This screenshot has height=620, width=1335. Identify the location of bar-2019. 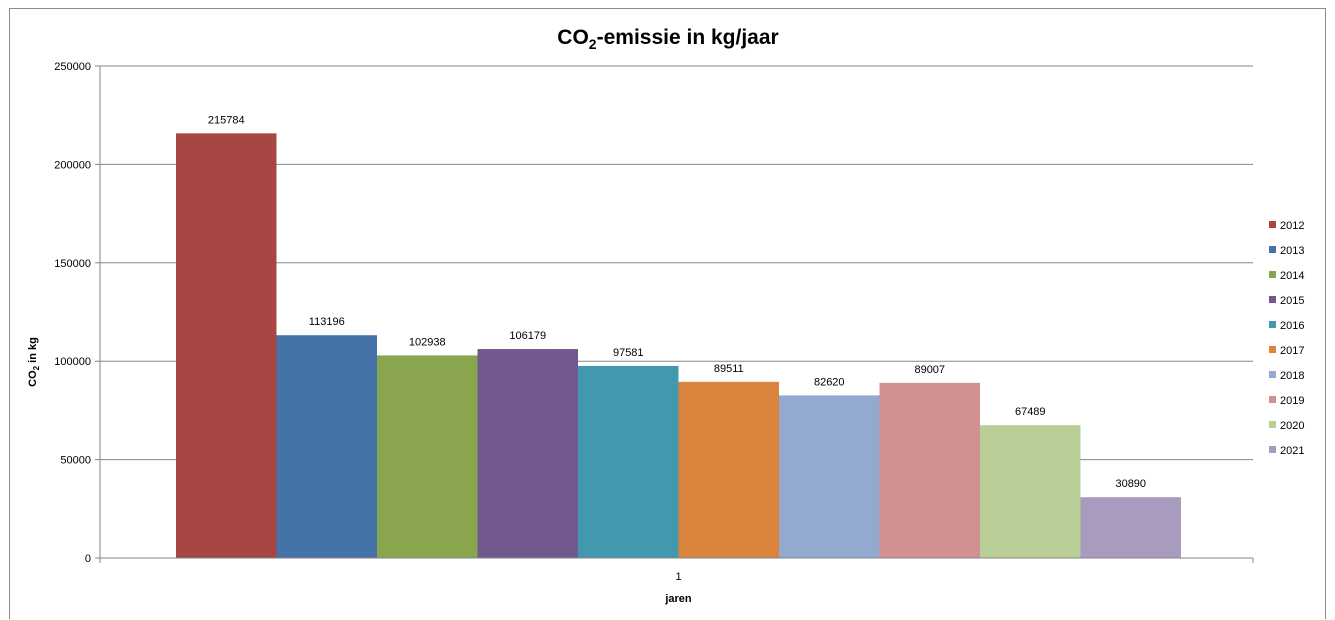
(929, 470).